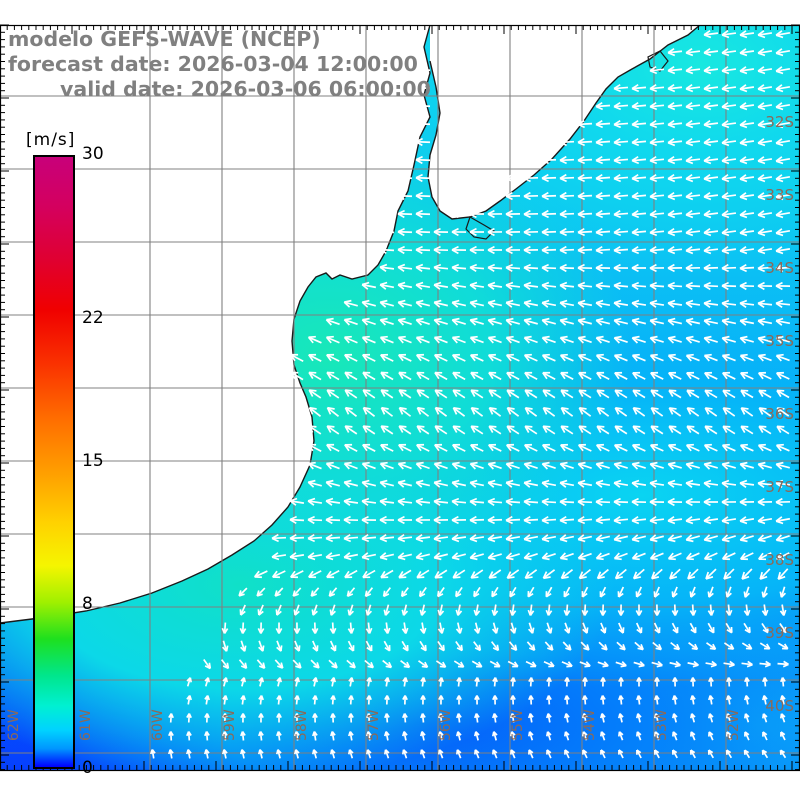 The image size is (800, 800). What do you see at coordinates (662, 725) in the screenshot?
I see `longitude-label-53W: 53W` at bounding box center [662, 725].